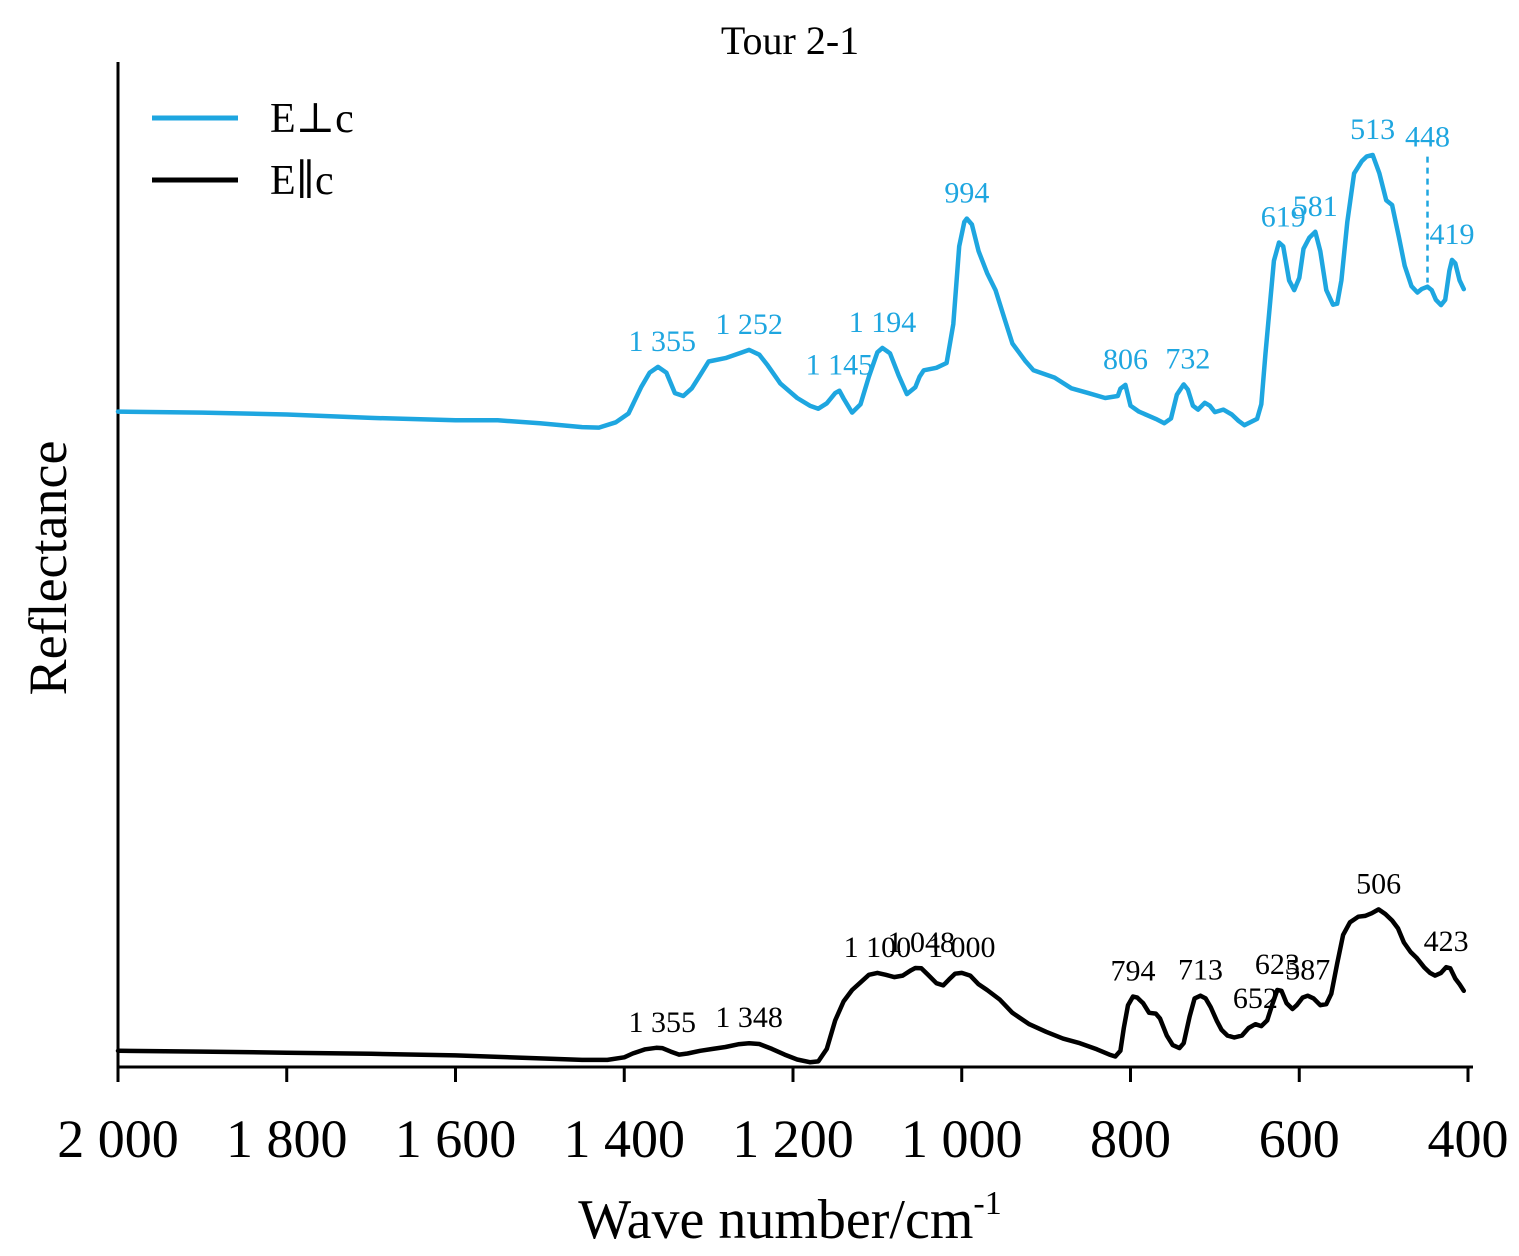 This screenshot has height=1256, width=1519. Describe the element at coordinates (962, 947) in the screenshot. I see `peak-label: 1 000` at that location.